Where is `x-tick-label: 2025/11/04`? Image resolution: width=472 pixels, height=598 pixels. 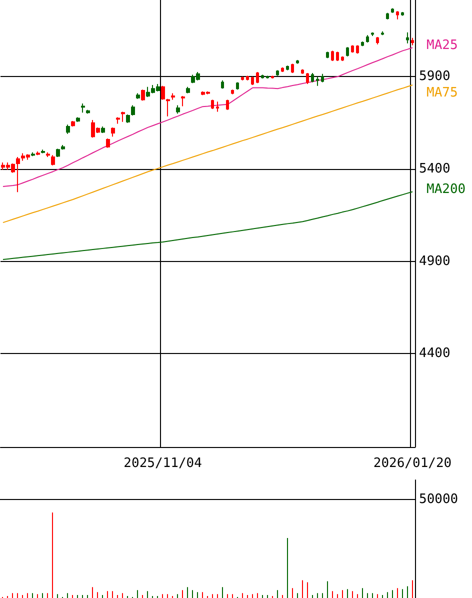 x-tick-label: 2025/11/04 is located at coordinates (163, 463).